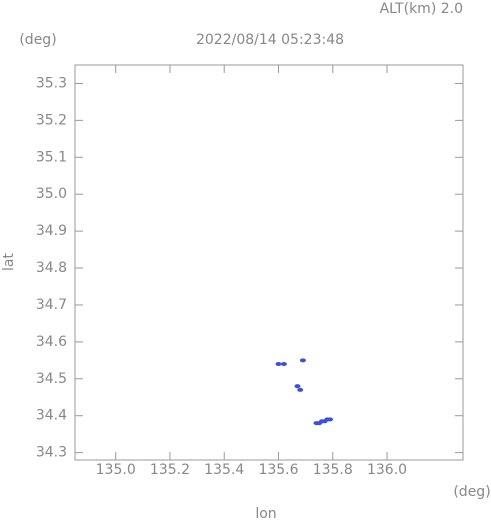 The height and width of the screenshot is (525, 491). What do you see at coordinates (51, 157) in the screenshot?
I see `y-tick-label: 35.1` at bounding box center [51, 157].